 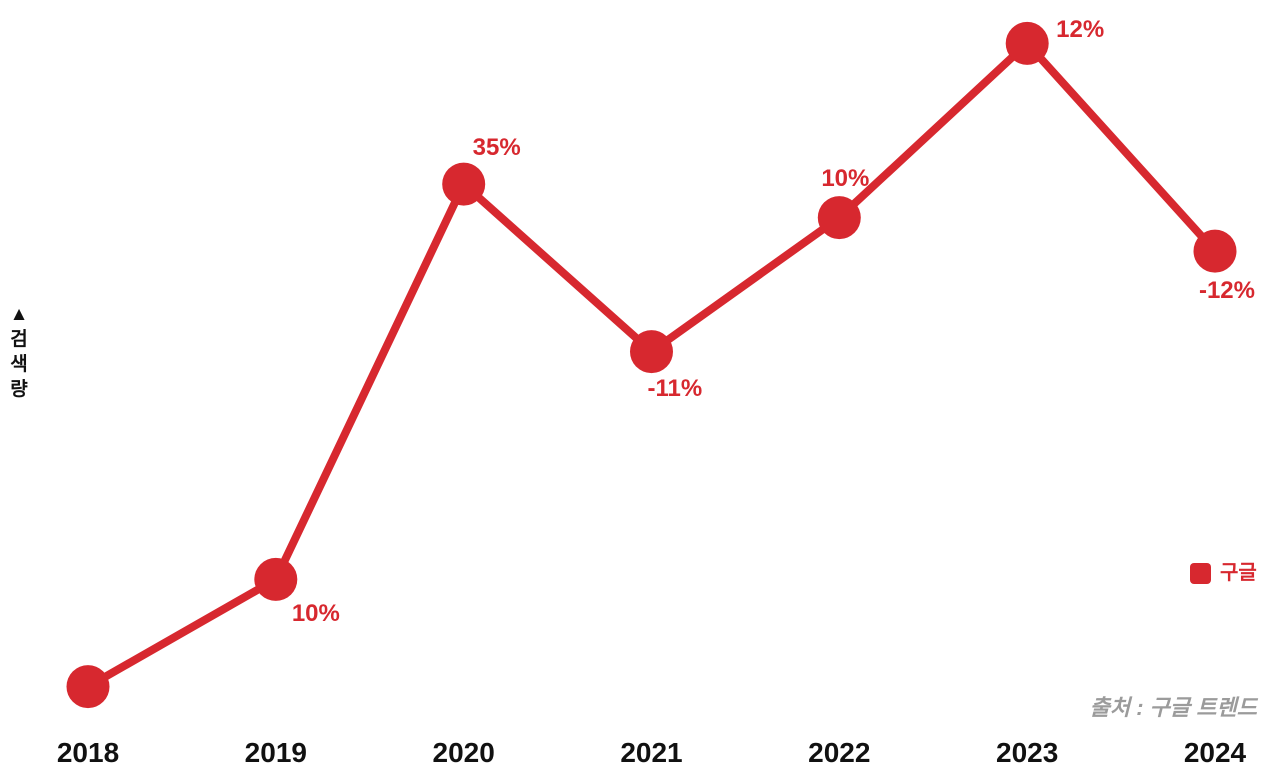 I want to click on x-tick-2021: 2021, so click(x=651, y=752).